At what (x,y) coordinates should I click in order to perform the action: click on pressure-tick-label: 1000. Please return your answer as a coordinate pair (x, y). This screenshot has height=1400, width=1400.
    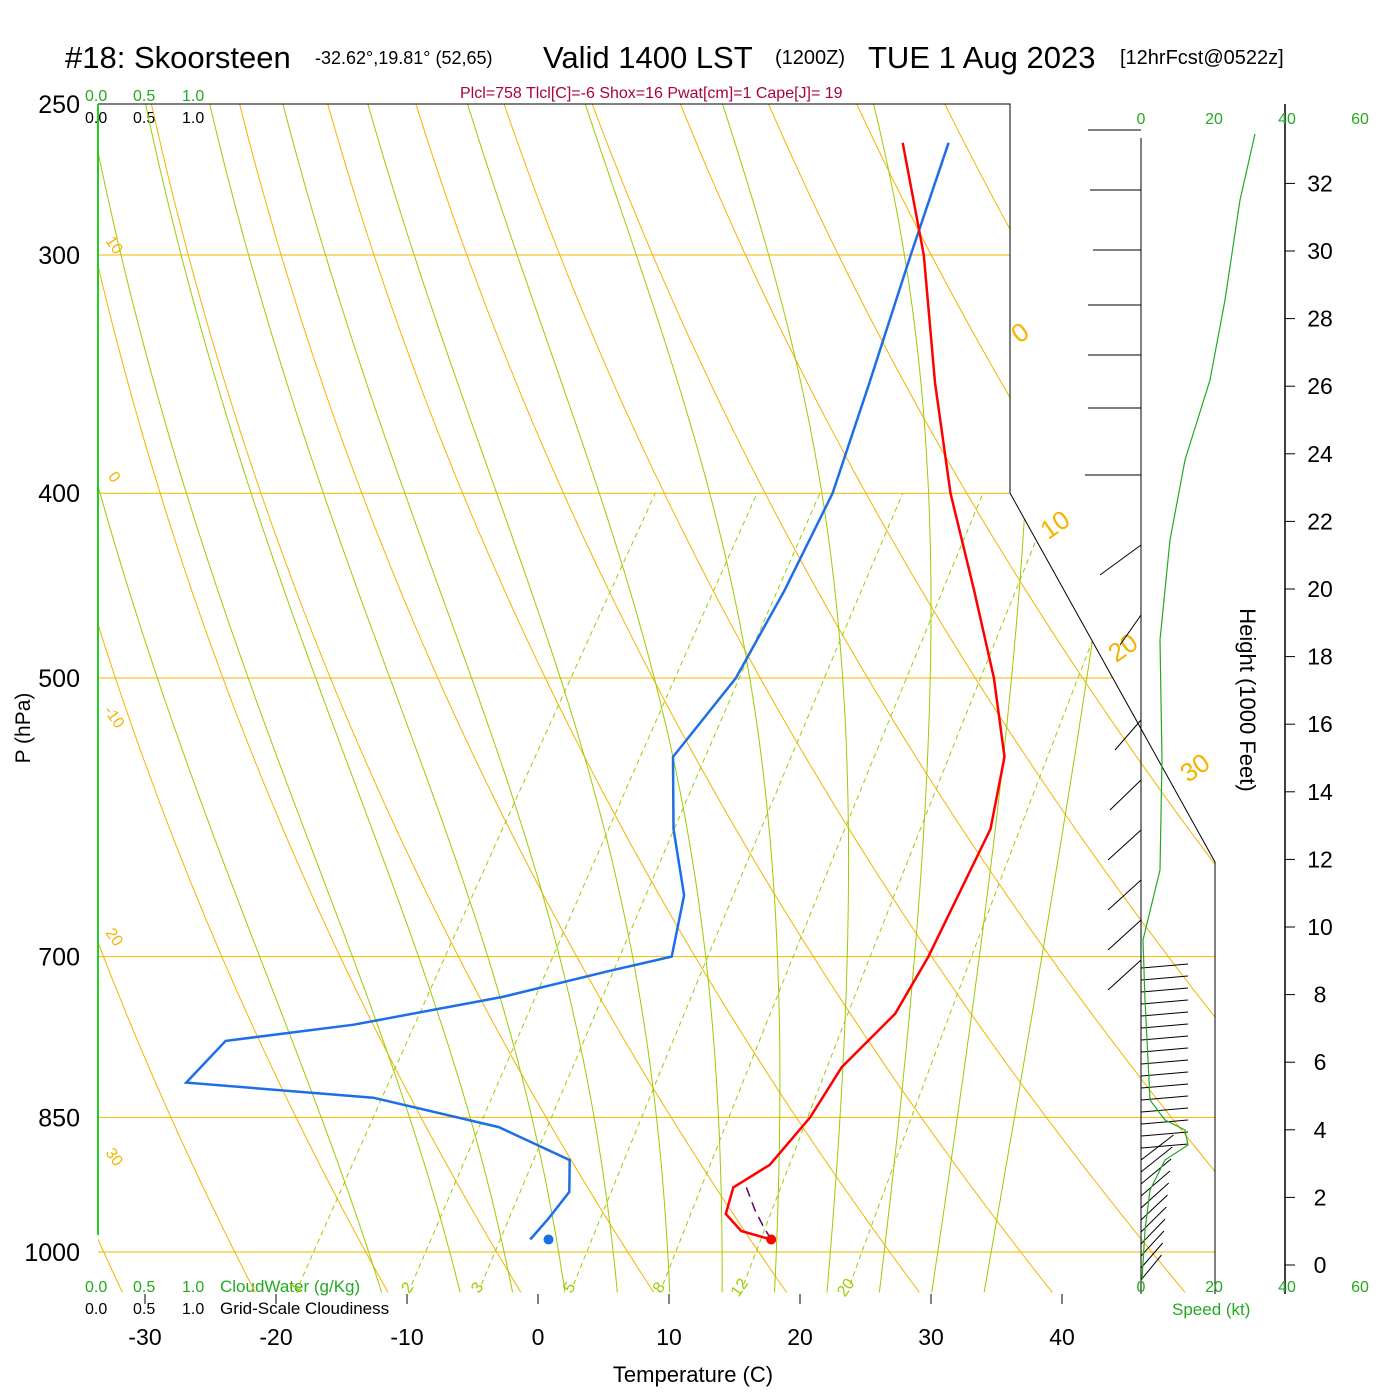
    Looking at the image, I should click on (52, 1253).